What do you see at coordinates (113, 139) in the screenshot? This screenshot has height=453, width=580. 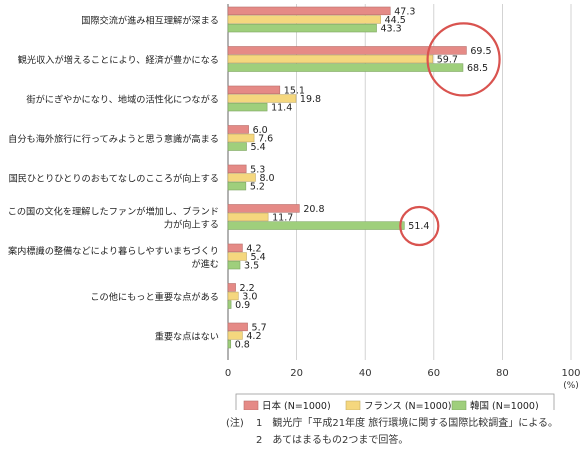 I see `category-label: 自分も海外旅行に行ってみようと思う意識が高まる` at bounding box center [113, 139].